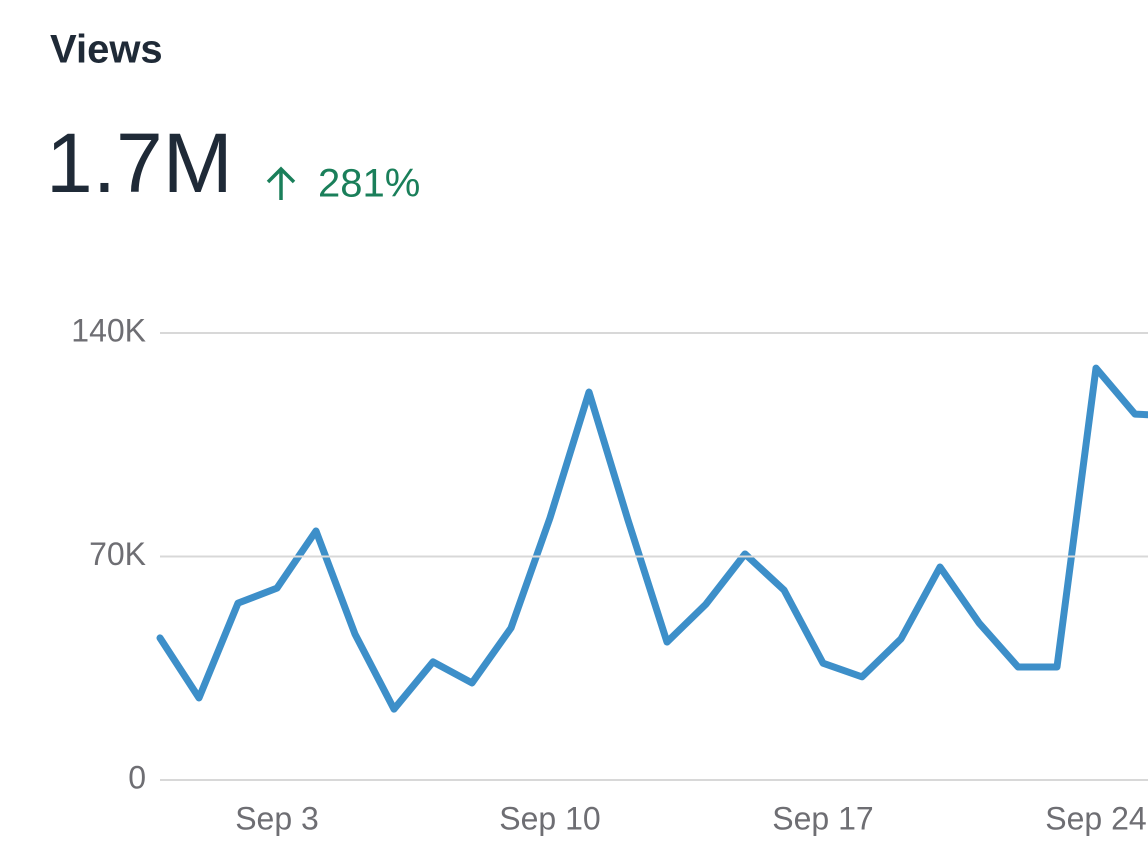 Image resolution: width=1148 pixels, height=843 pixels. Describe the element at coordinates (822, 818) in the screenshot. I see `x-tick-label: Sep 17` at that location.